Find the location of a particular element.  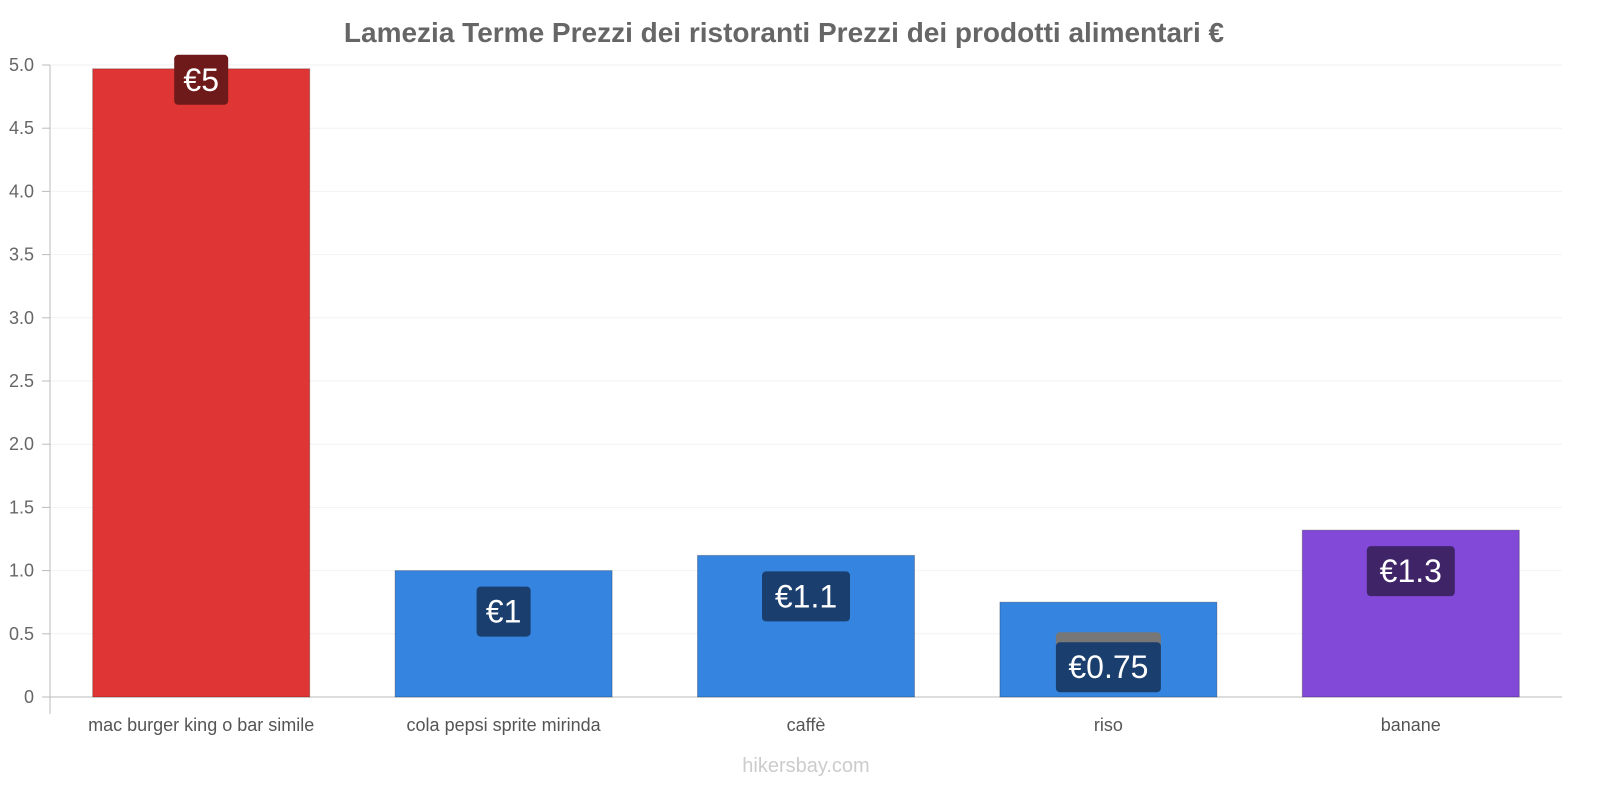

y-tick-label: 5.0 is located at coordinates (21, 65).